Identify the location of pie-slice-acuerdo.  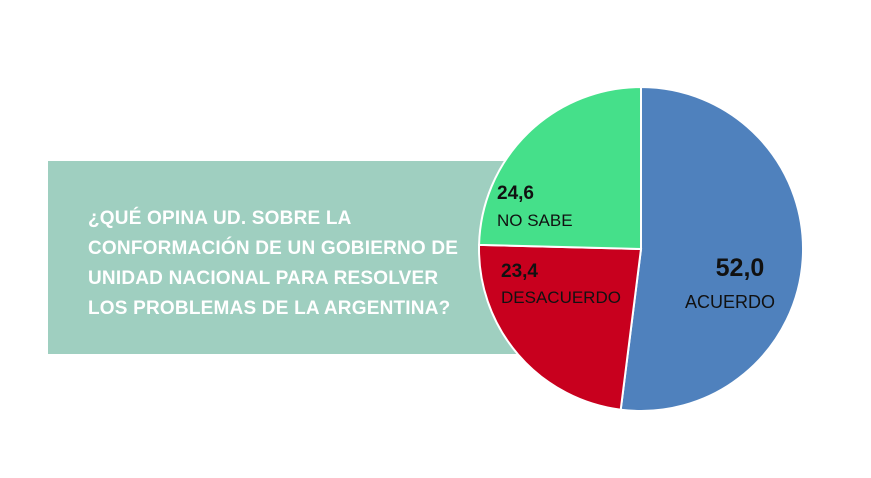
(712, 248).